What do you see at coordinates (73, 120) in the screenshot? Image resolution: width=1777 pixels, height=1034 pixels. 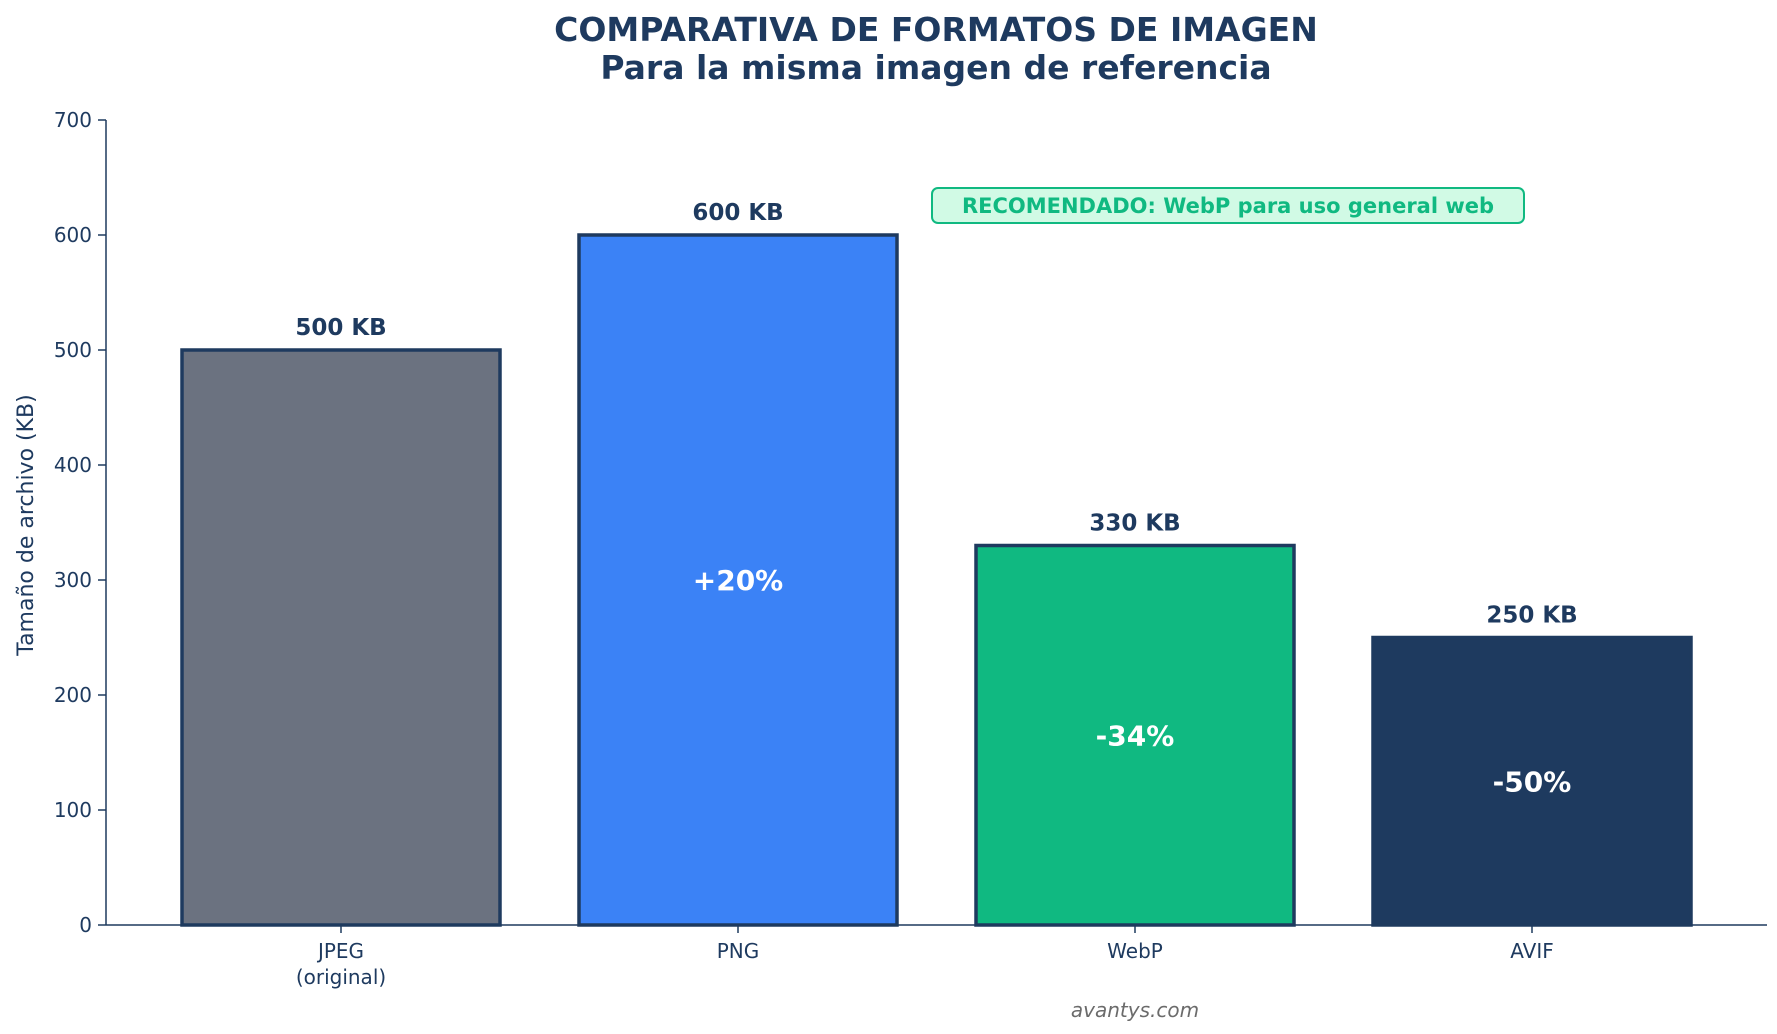 I see `y-tick-label-7: 700` at bounding box center [73, 120].